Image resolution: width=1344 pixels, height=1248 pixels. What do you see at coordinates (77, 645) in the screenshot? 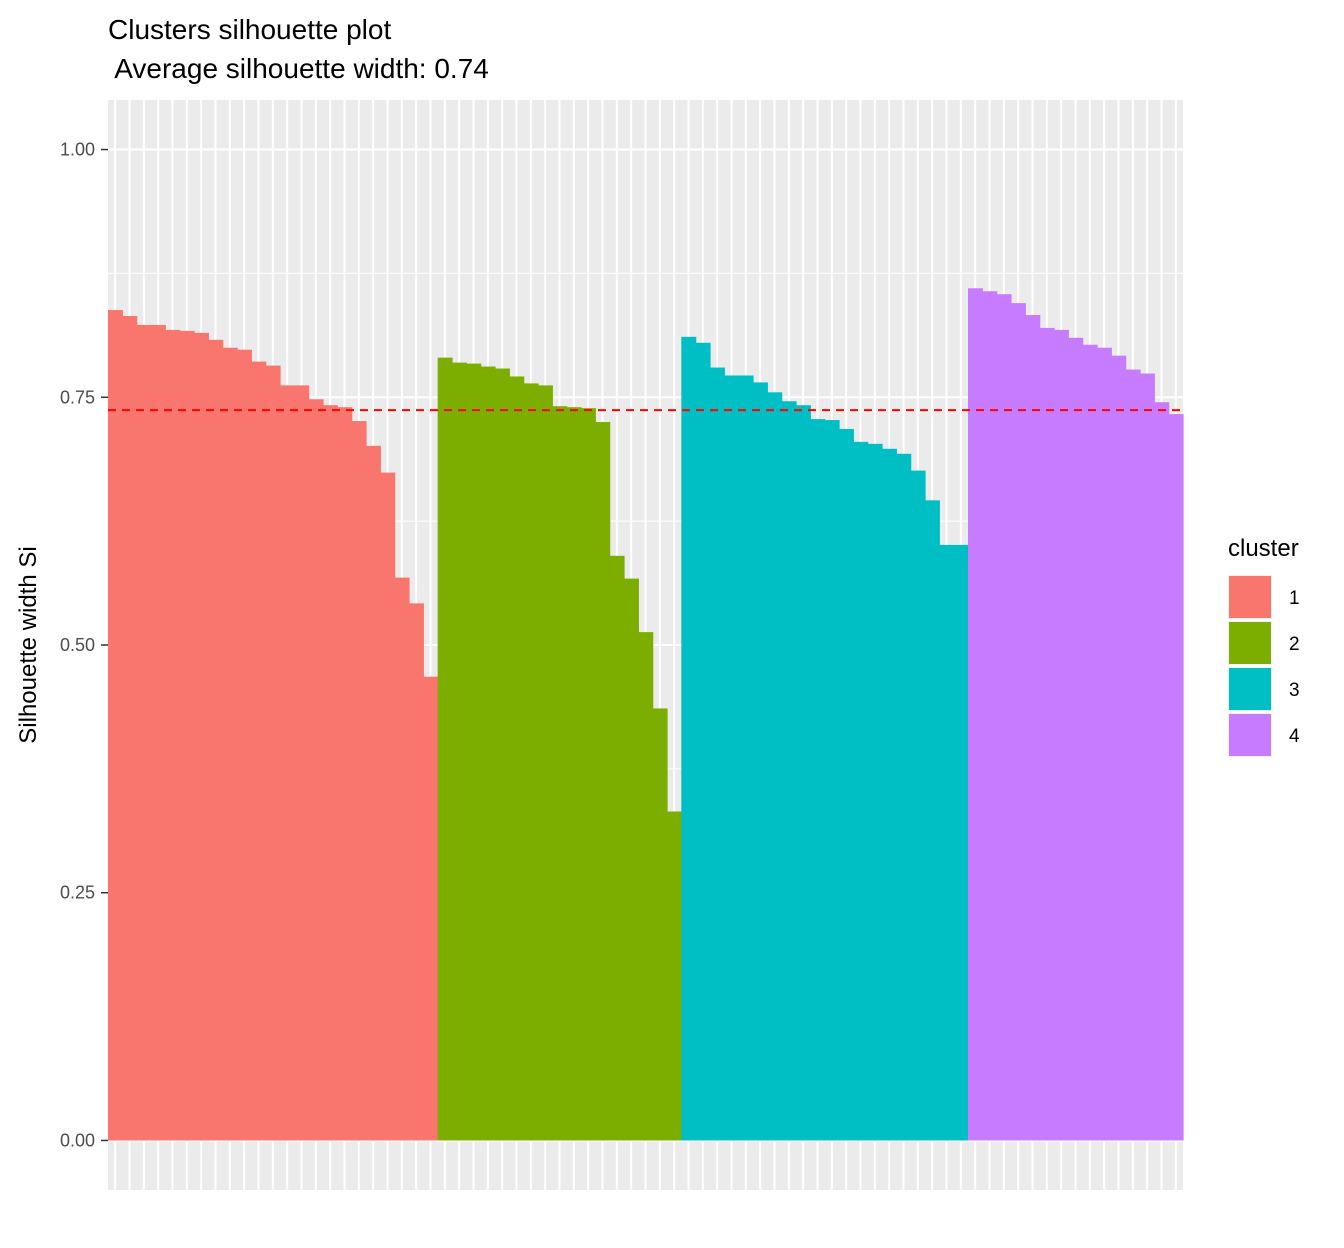
I see `y-tick-label: 0.50` at bounding box center [77, 645].